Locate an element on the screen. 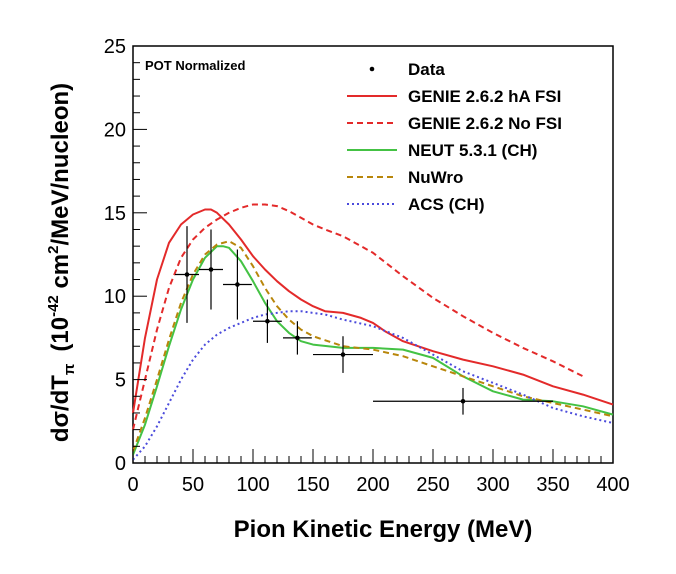 The width and height of the screenshot is (676, 574). y-axis-units-exponent: -42 is located at coordinates (53, 306).